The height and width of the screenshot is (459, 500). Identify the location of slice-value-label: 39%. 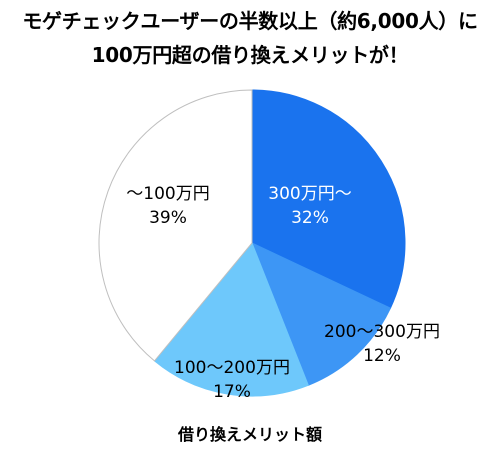
(168, 218).